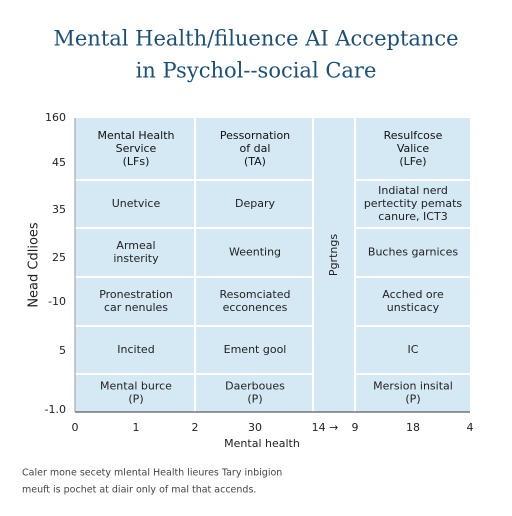 The height and width of the screenshot is (516, 512). I want to click on cell-text: Incited, so click(135, 349).